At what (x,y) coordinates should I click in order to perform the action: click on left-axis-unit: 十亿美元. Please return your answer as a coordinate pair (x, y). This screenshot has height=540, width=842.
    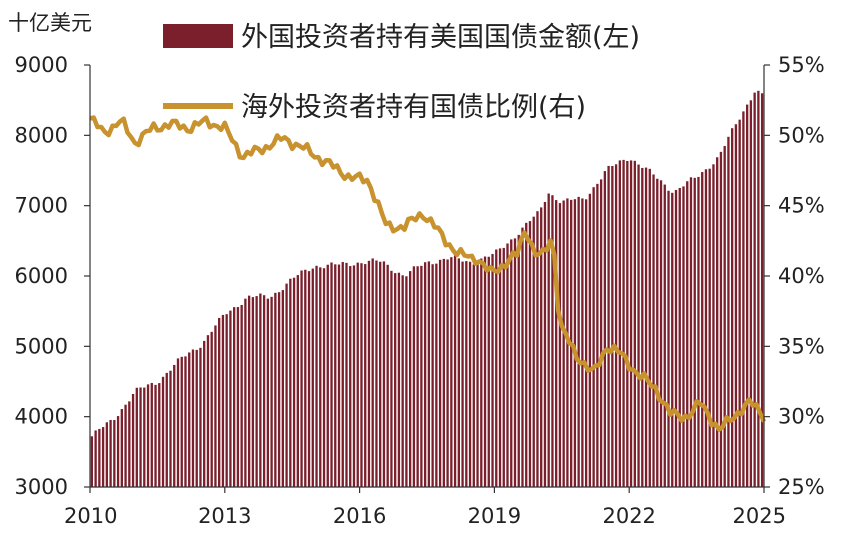
    Looking at the image, I should click on (50, 23).